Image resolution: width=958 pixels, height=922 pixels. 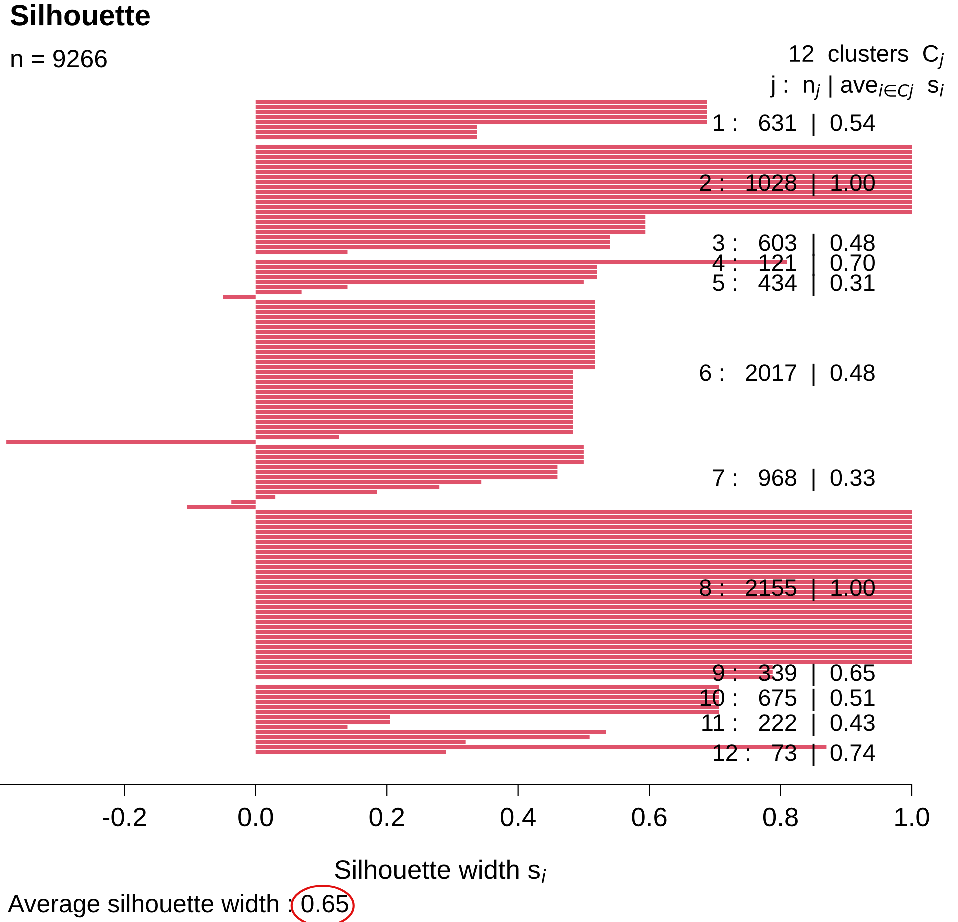 What do you see at coordinates (440, 872) in the screenshot?
I see `x-axis-title: Silhouette width s$_{i}$` at bounding box center [440, 872].